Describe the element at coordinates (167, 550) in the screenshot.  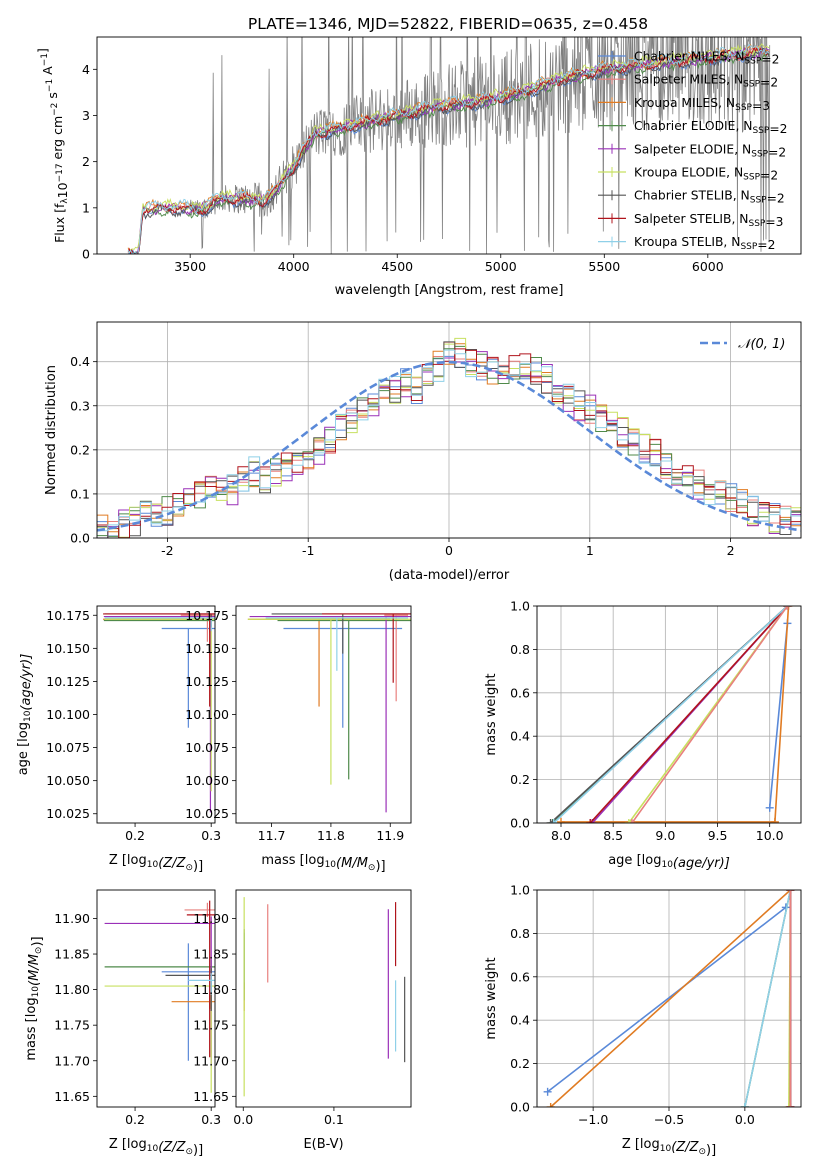
I see `x-tick-label: -2` at that location.